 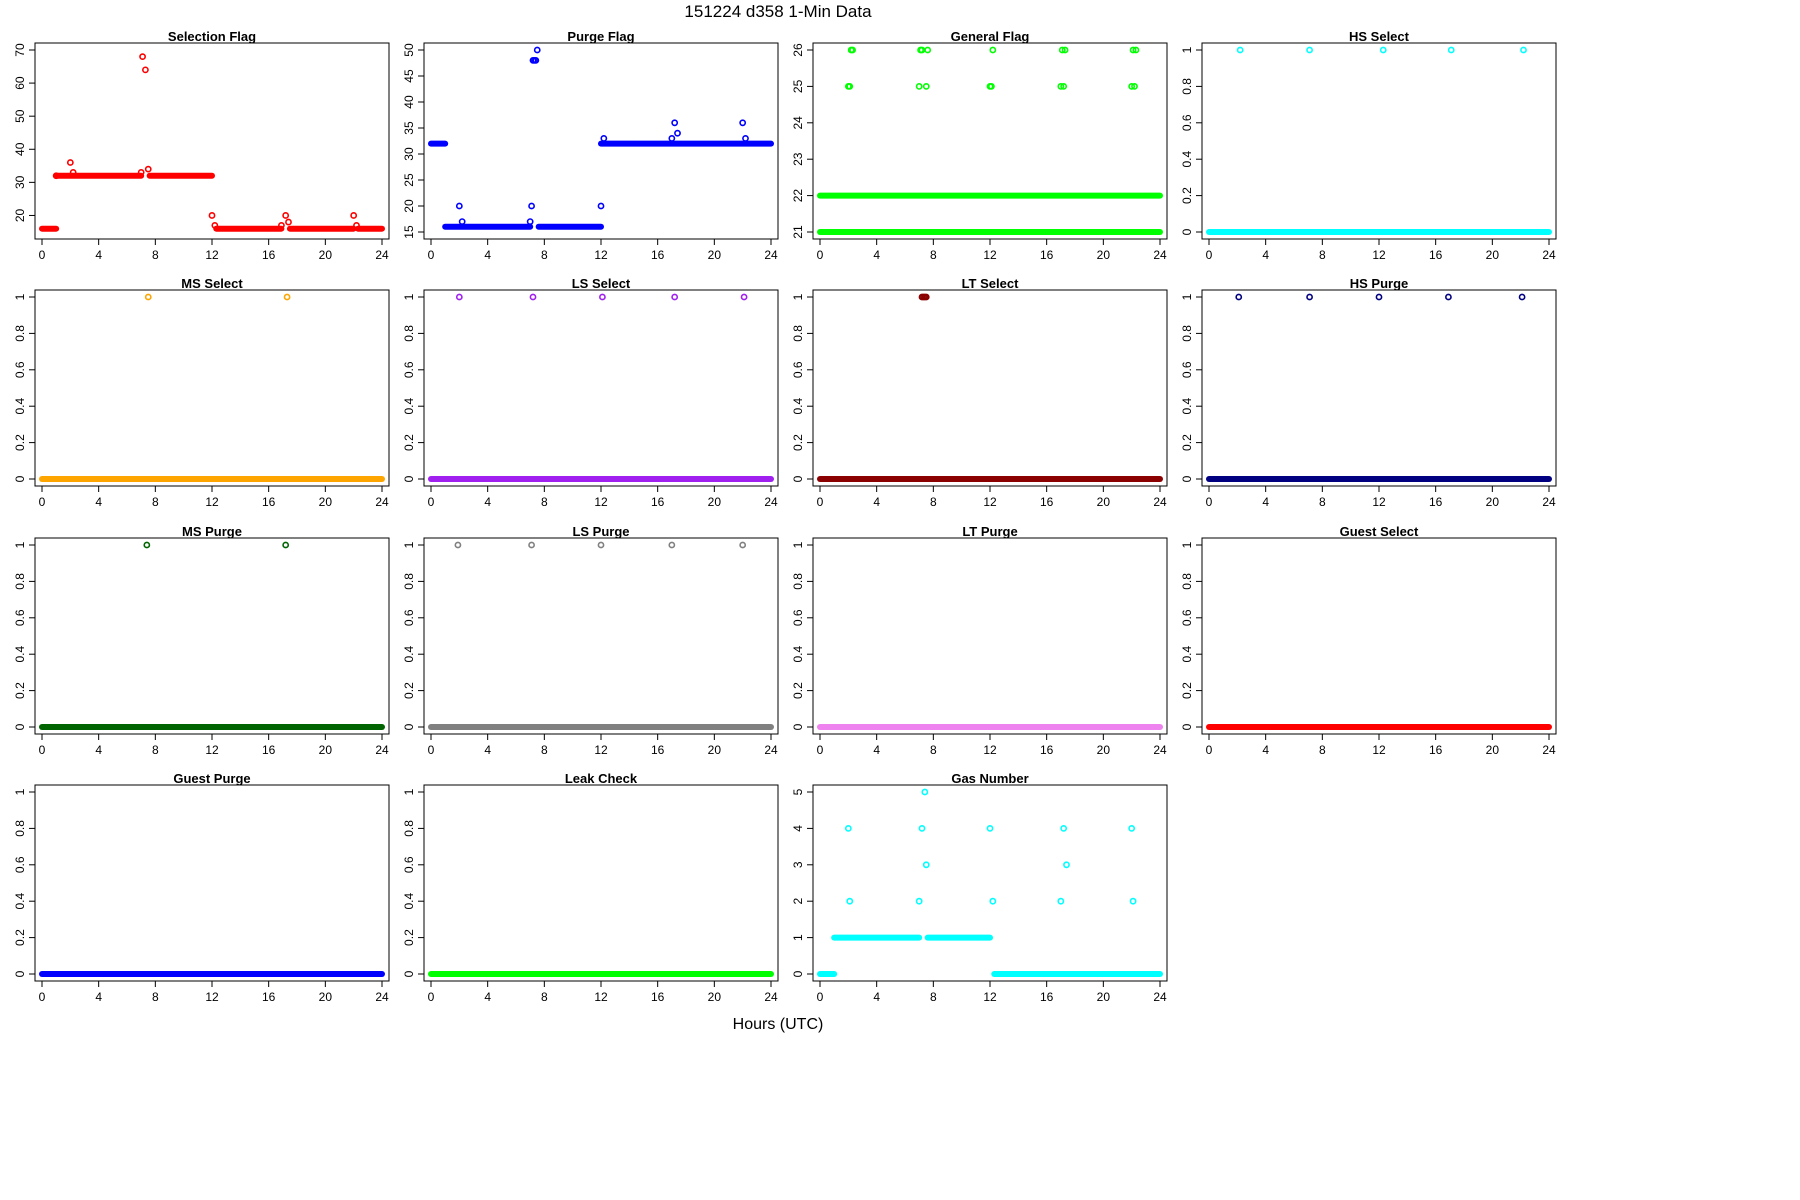 I want to click on y-tick-label: 0.6, so click(x=409, y=369).